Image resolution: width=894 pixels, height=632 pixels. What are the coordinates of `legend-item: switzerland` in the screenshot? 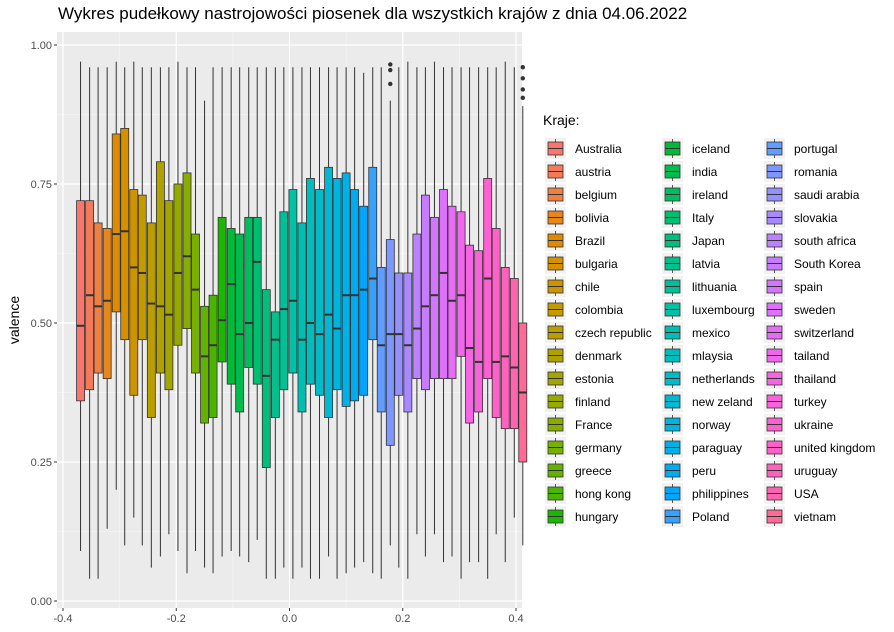 It's located at (809, 332).